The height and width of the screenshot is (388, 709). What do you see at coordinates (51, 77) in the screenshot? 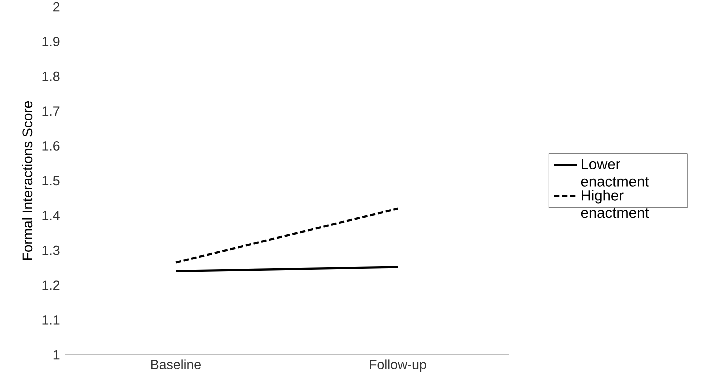
I see `y-tick-label: 1.8` at bounding box center [51, 77].